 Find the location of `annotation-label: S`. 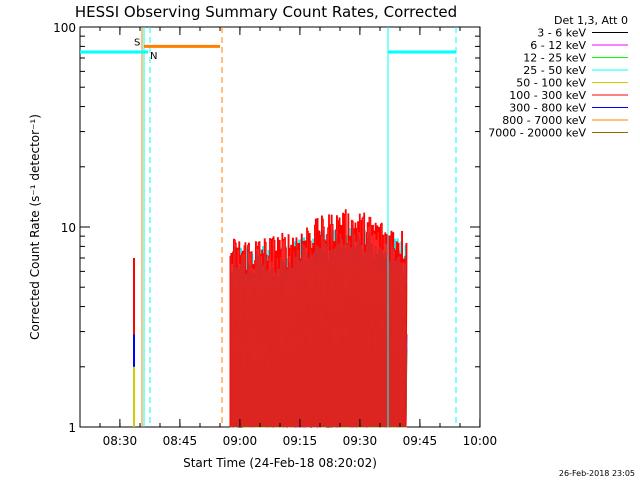

annotation-label: S is located at coordinates (137, 42).